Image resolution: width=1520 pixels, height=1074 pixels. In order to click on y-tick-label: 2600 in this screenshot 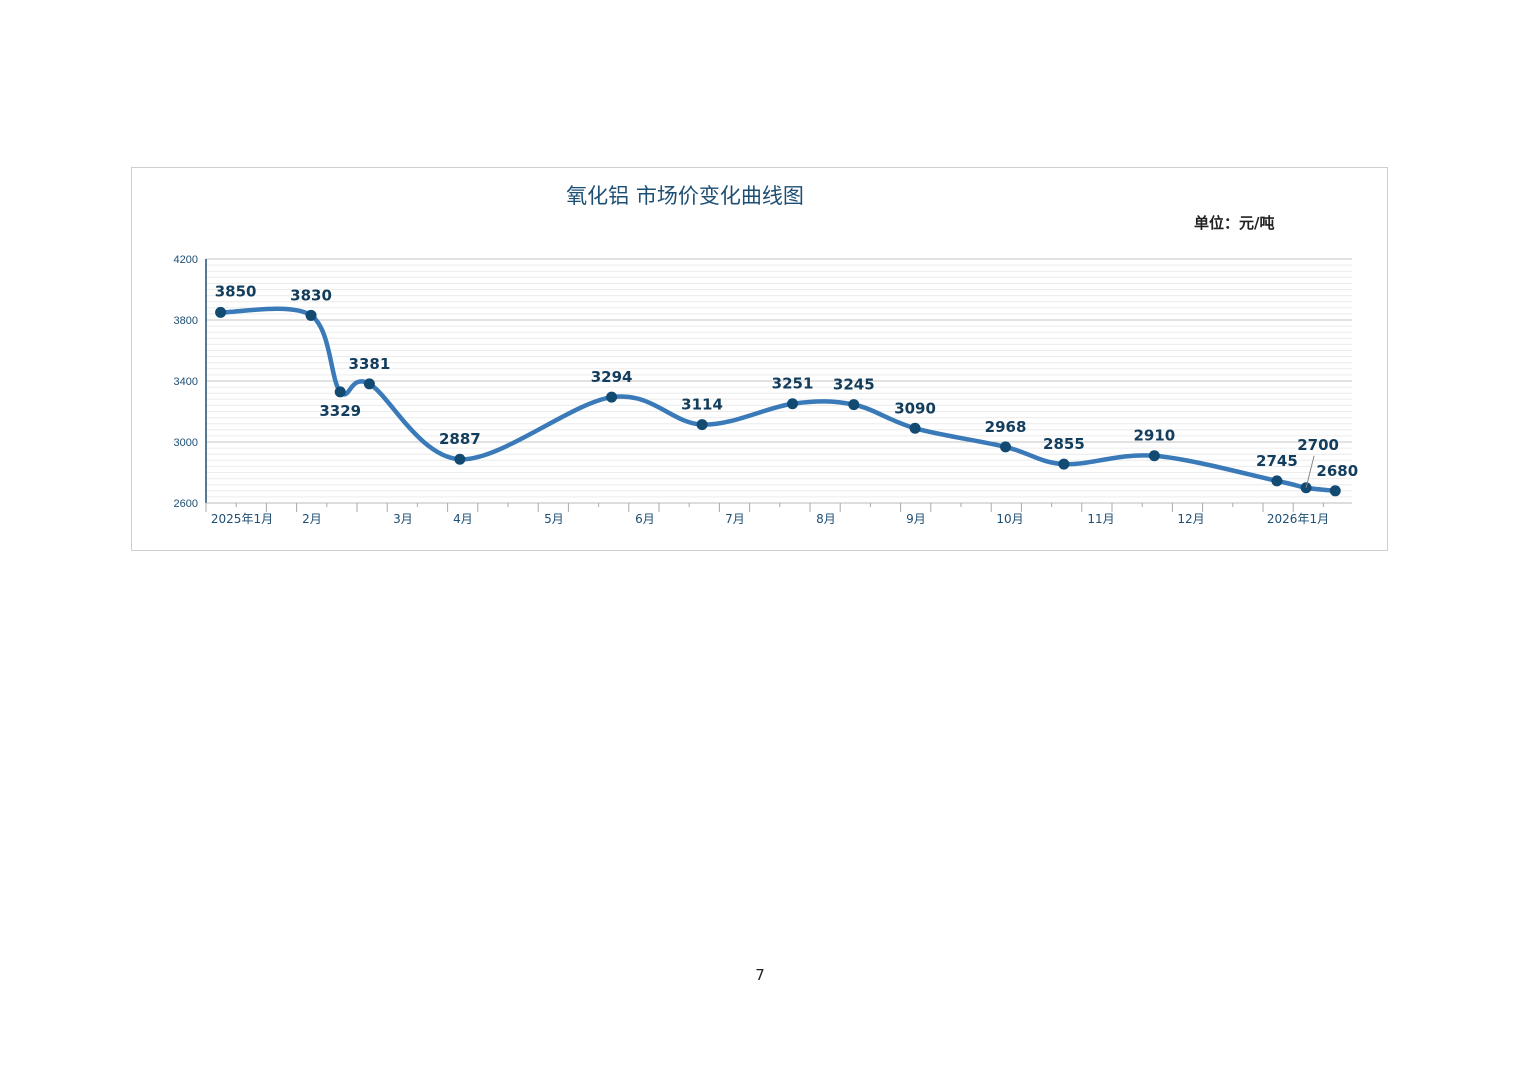, I will do `click(186, 504)`.